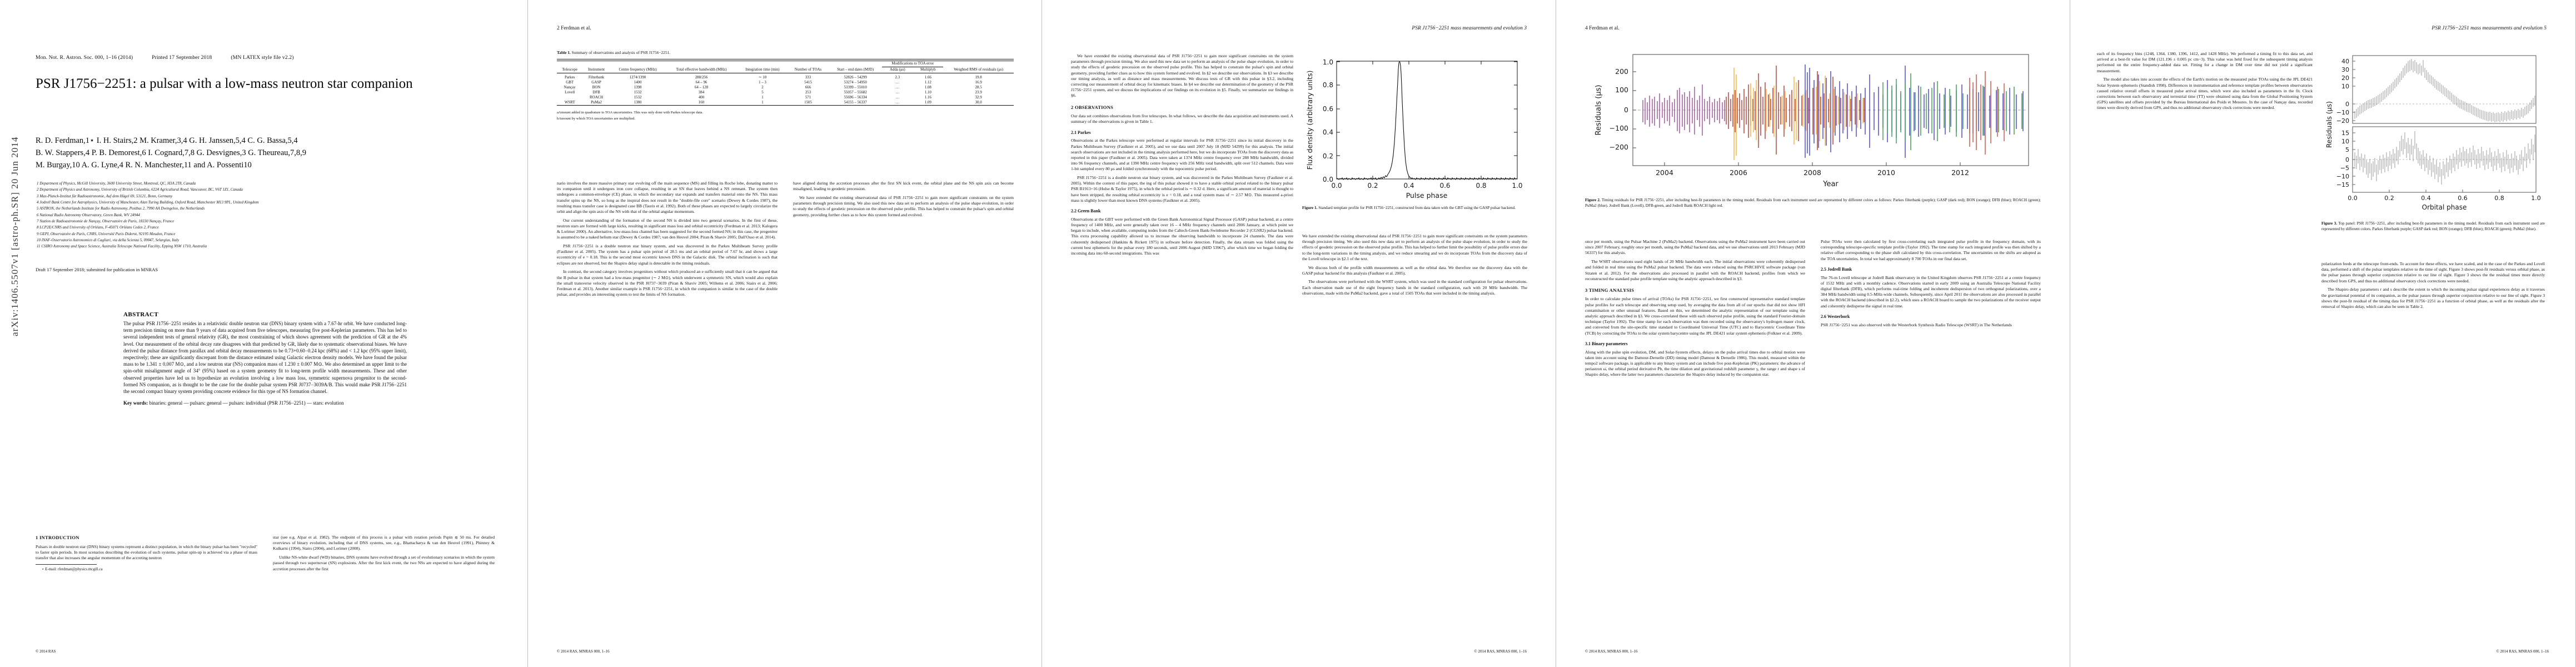  What do you see at coordinates (927, 98) in the screenshot?
I see `cell-multiply: 1.16` at bounding box center [927, 98].